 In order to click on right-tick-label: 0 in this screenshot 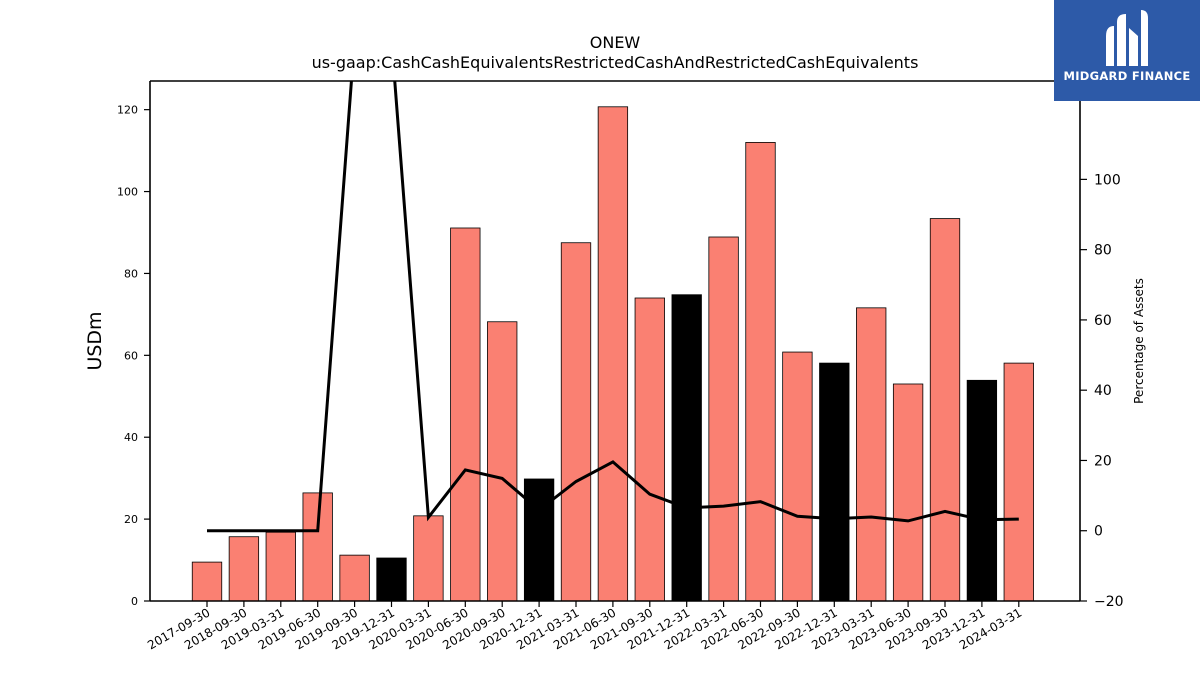, I will do `click(1098, 532)`.